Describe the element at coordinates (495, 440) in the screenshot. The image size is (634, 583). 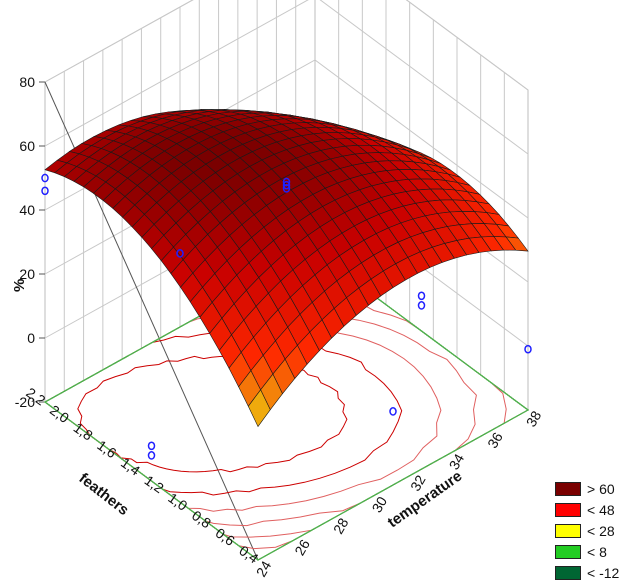
I see `x-tick-label: 36` at that location.